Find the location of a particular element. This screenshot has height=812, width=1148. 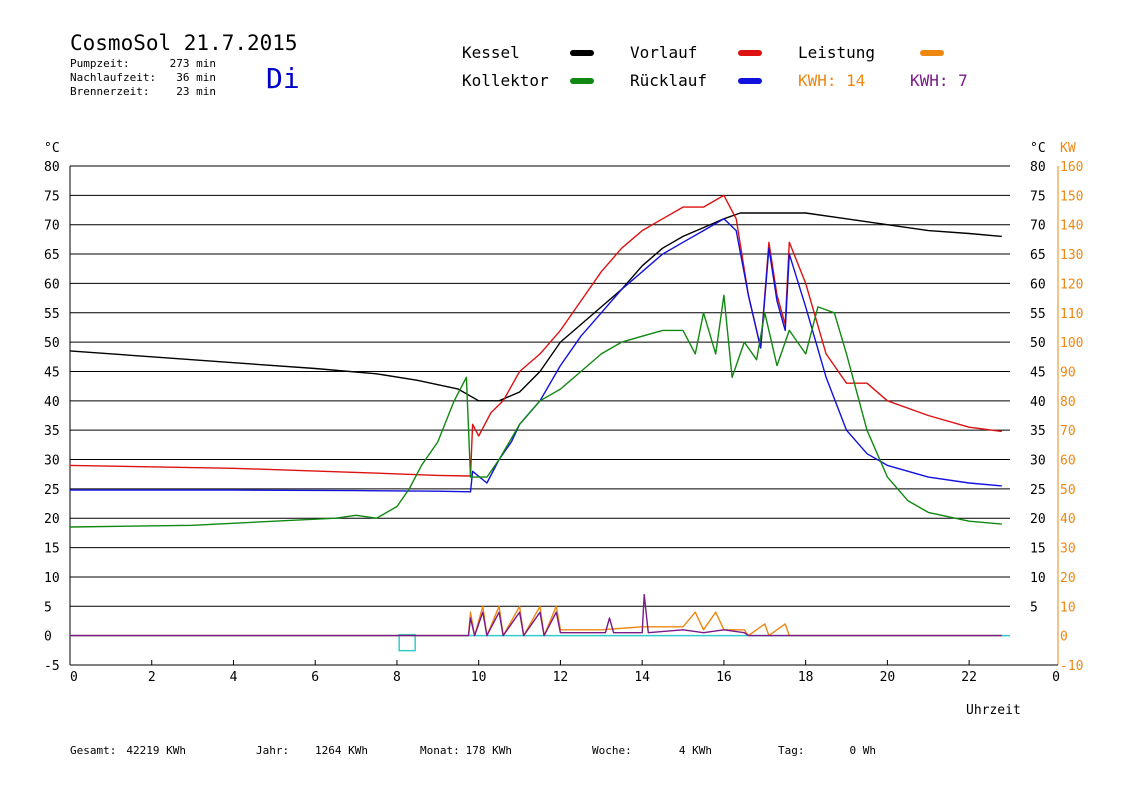

x-axis-label: Uhrzeit is located at coordinates (993, 710).